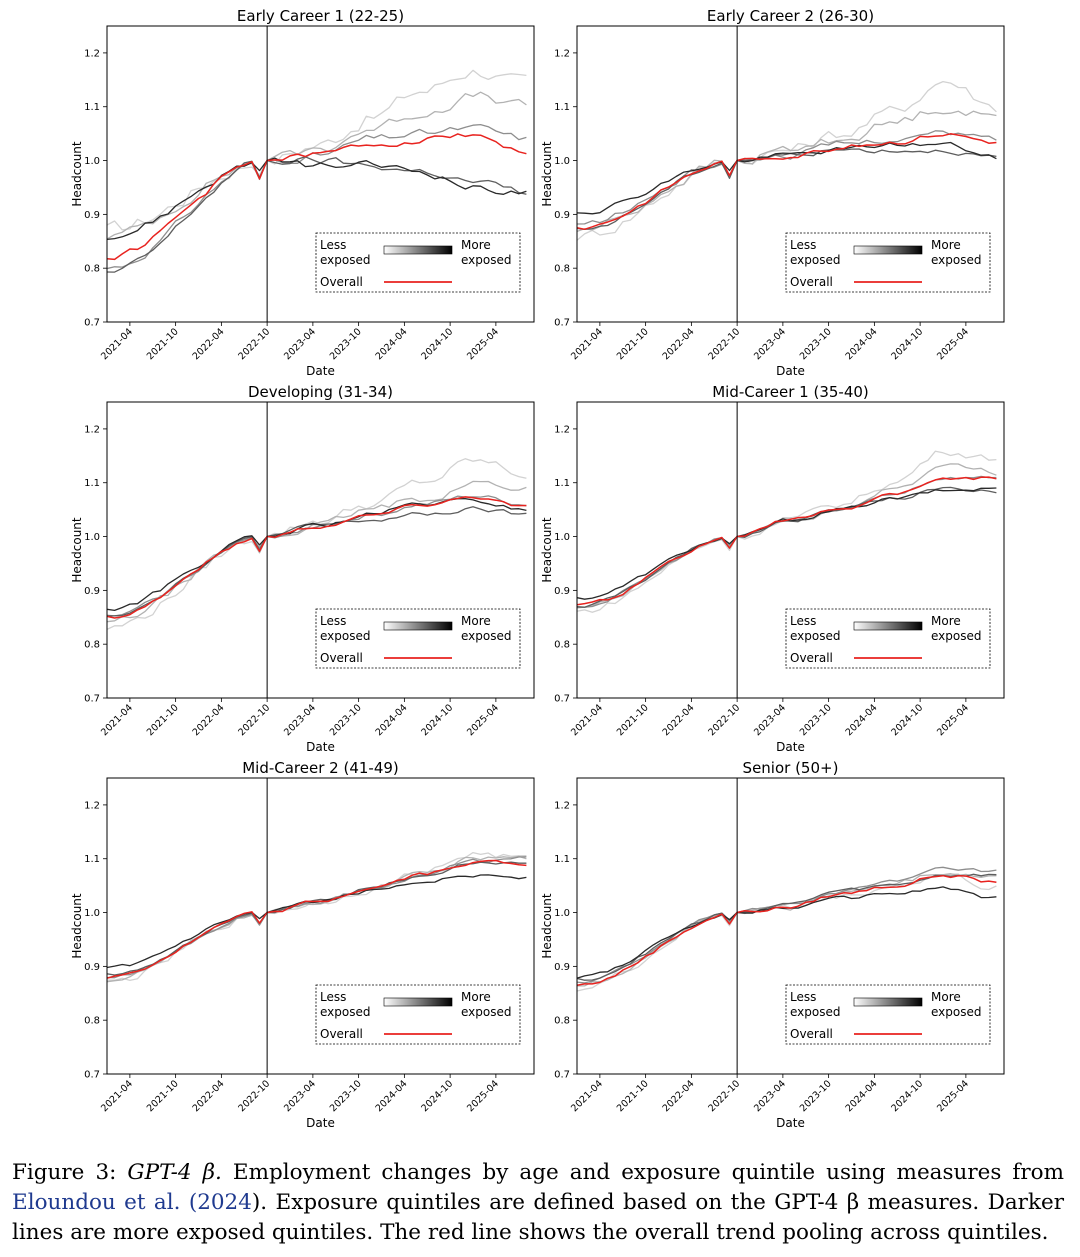 This screenshot has height=1257, width=1080. Describe the element at coordinates (724, 720) in the screenshot. I see `x-tick-label: 2022-10` at that location.